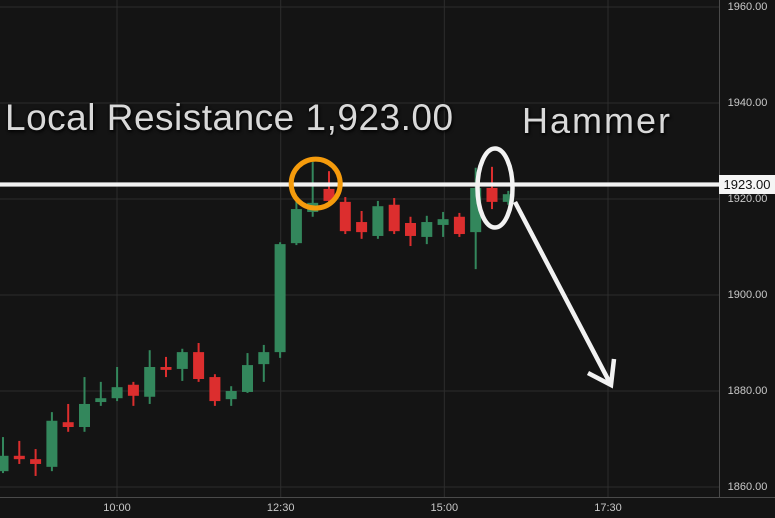 This screenshot has width=775, height=518. I want to click on price-tick-label: 1960.00, so click(747, 7).